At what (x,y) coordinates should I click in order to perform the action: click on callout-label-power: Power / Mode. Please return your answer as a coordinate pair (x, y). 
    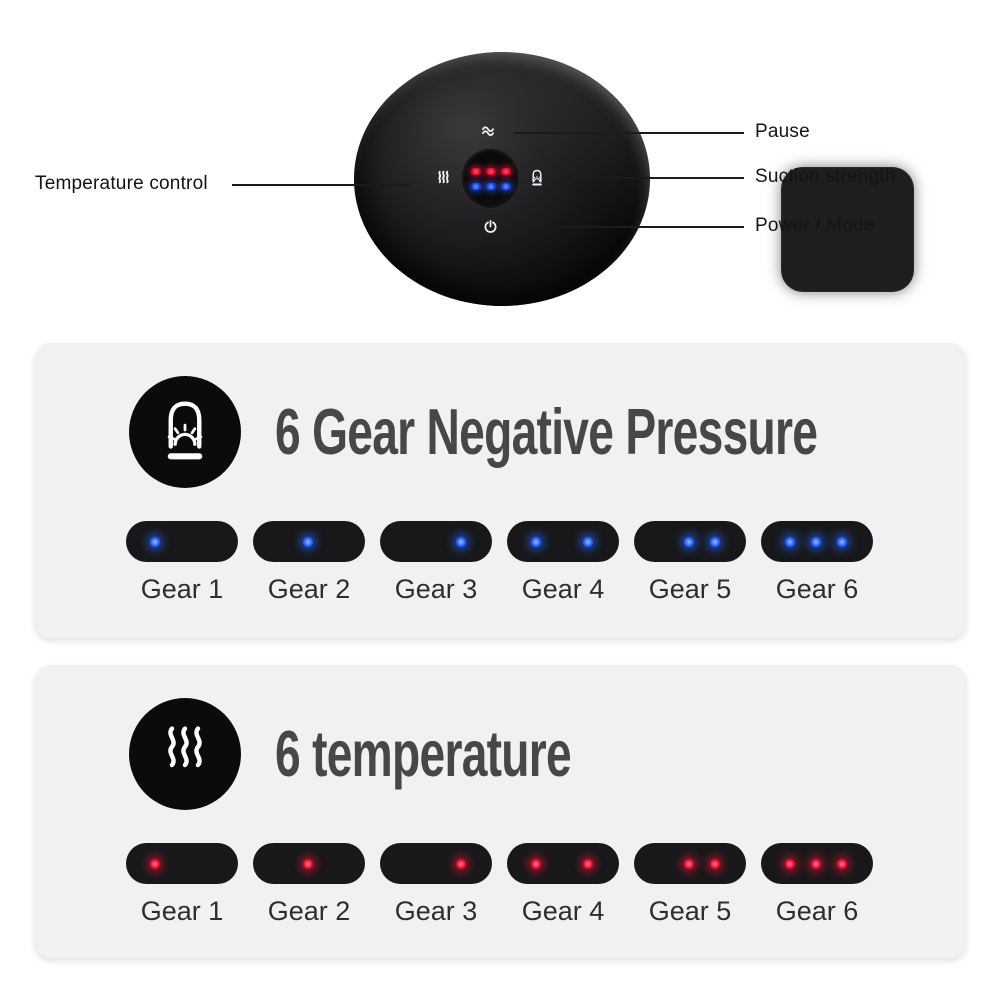
    Looking at the image, I should click on (815, 225).